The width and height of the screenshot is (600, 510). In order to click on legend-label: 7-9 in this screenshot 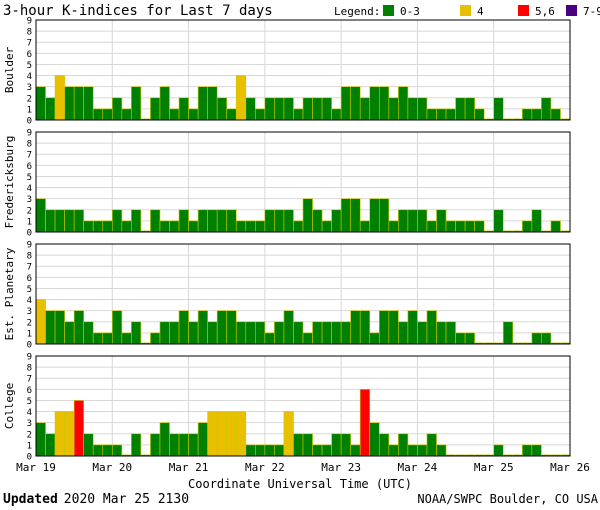, I will do `click(591, 11)`.